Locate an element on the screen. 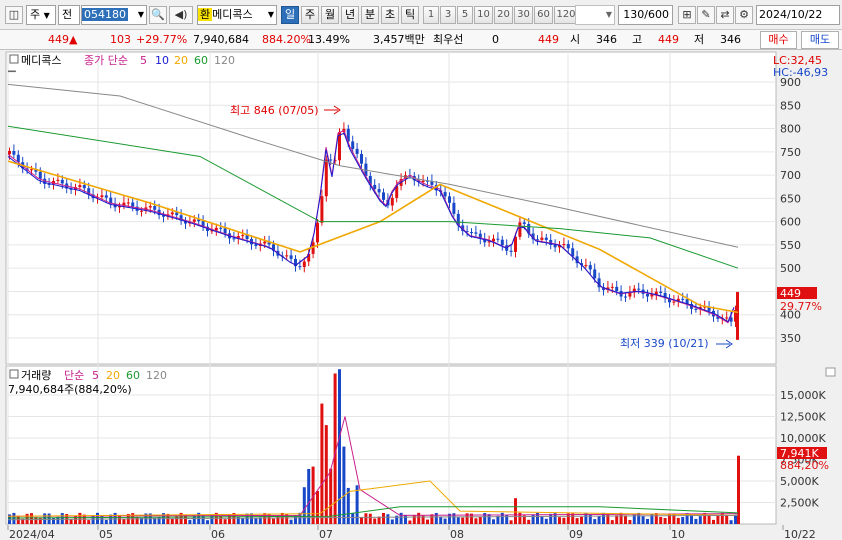 Image resolution: width=842 pixels, height=540 pixels. range-button: 일 is located at coordinates (290, 15).